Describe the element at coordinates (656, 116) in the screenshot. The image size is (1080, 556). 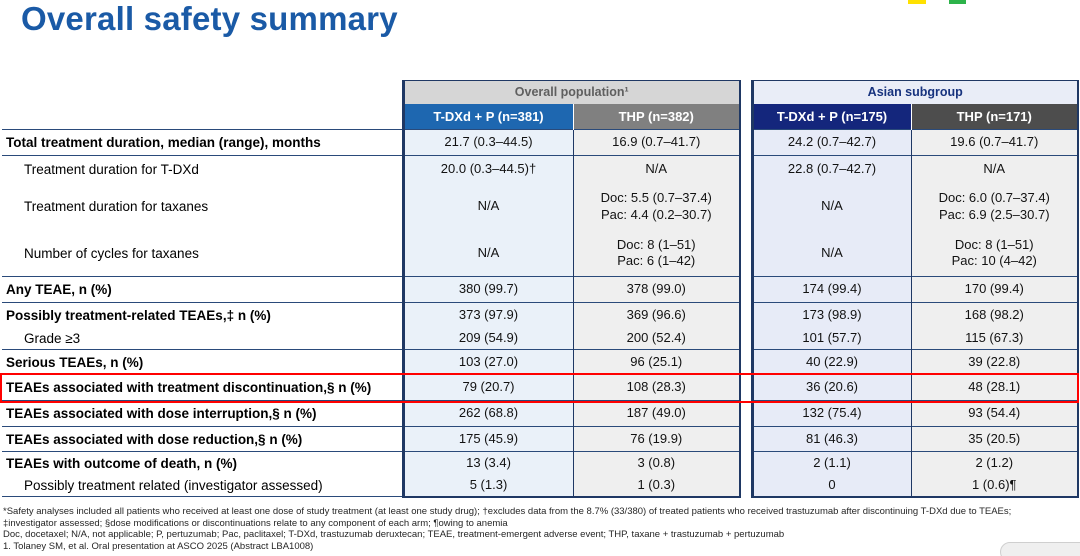
I see `col-header-overall-thp: THP (n=382)` at that location.